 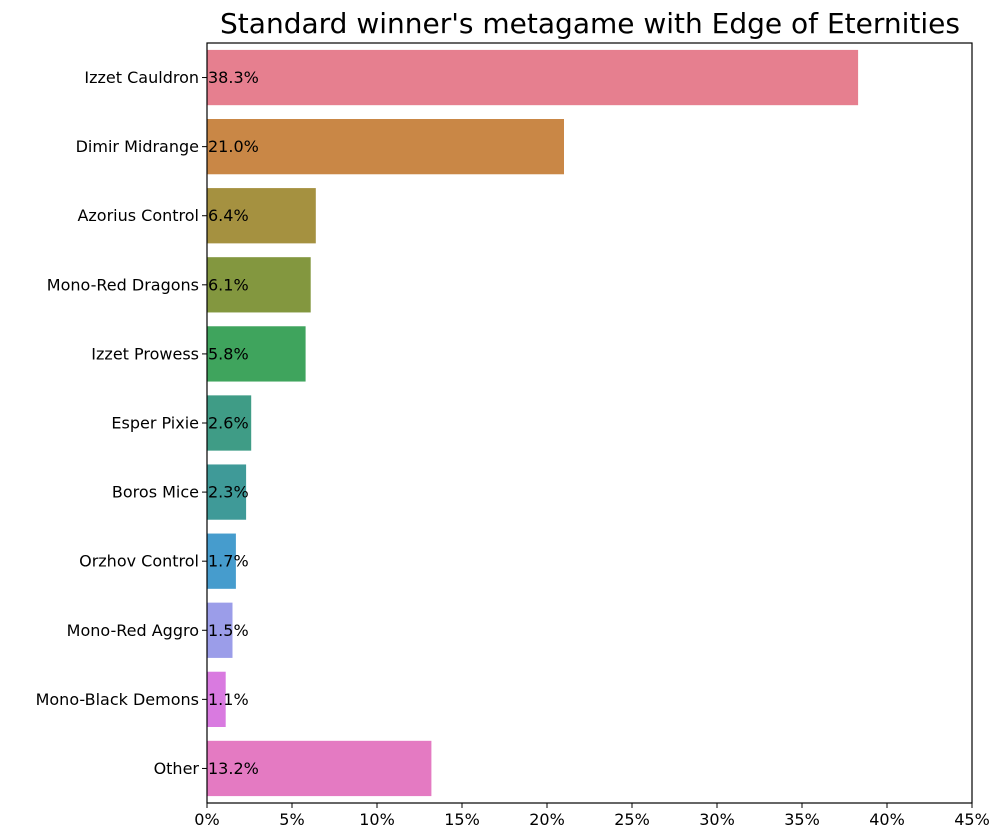 What do you see at coordinates (233, 768) in the screenshot?
I see `data-label: 13.2%` at bounding box center [233, 768].